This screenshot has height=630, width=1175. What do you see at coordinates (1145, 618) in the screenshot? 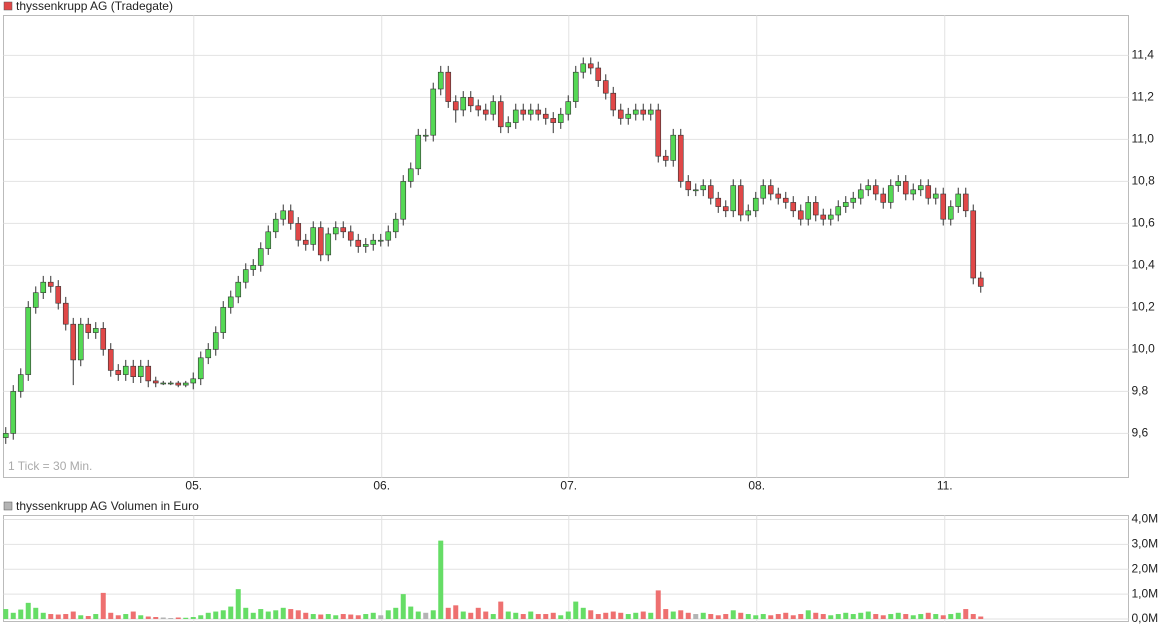
I see `y-tick-label: 0,0M` at bounding box center [1145, 618].